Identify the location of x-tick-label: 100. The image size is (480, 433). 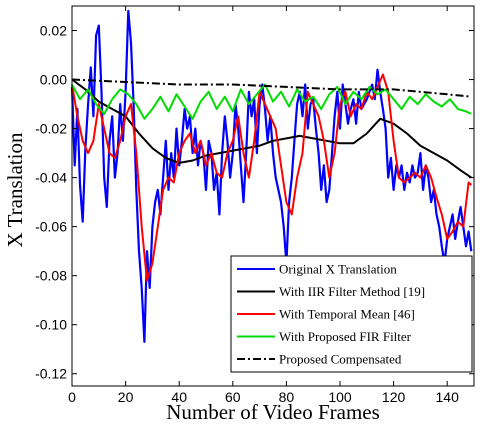
(340, 397).